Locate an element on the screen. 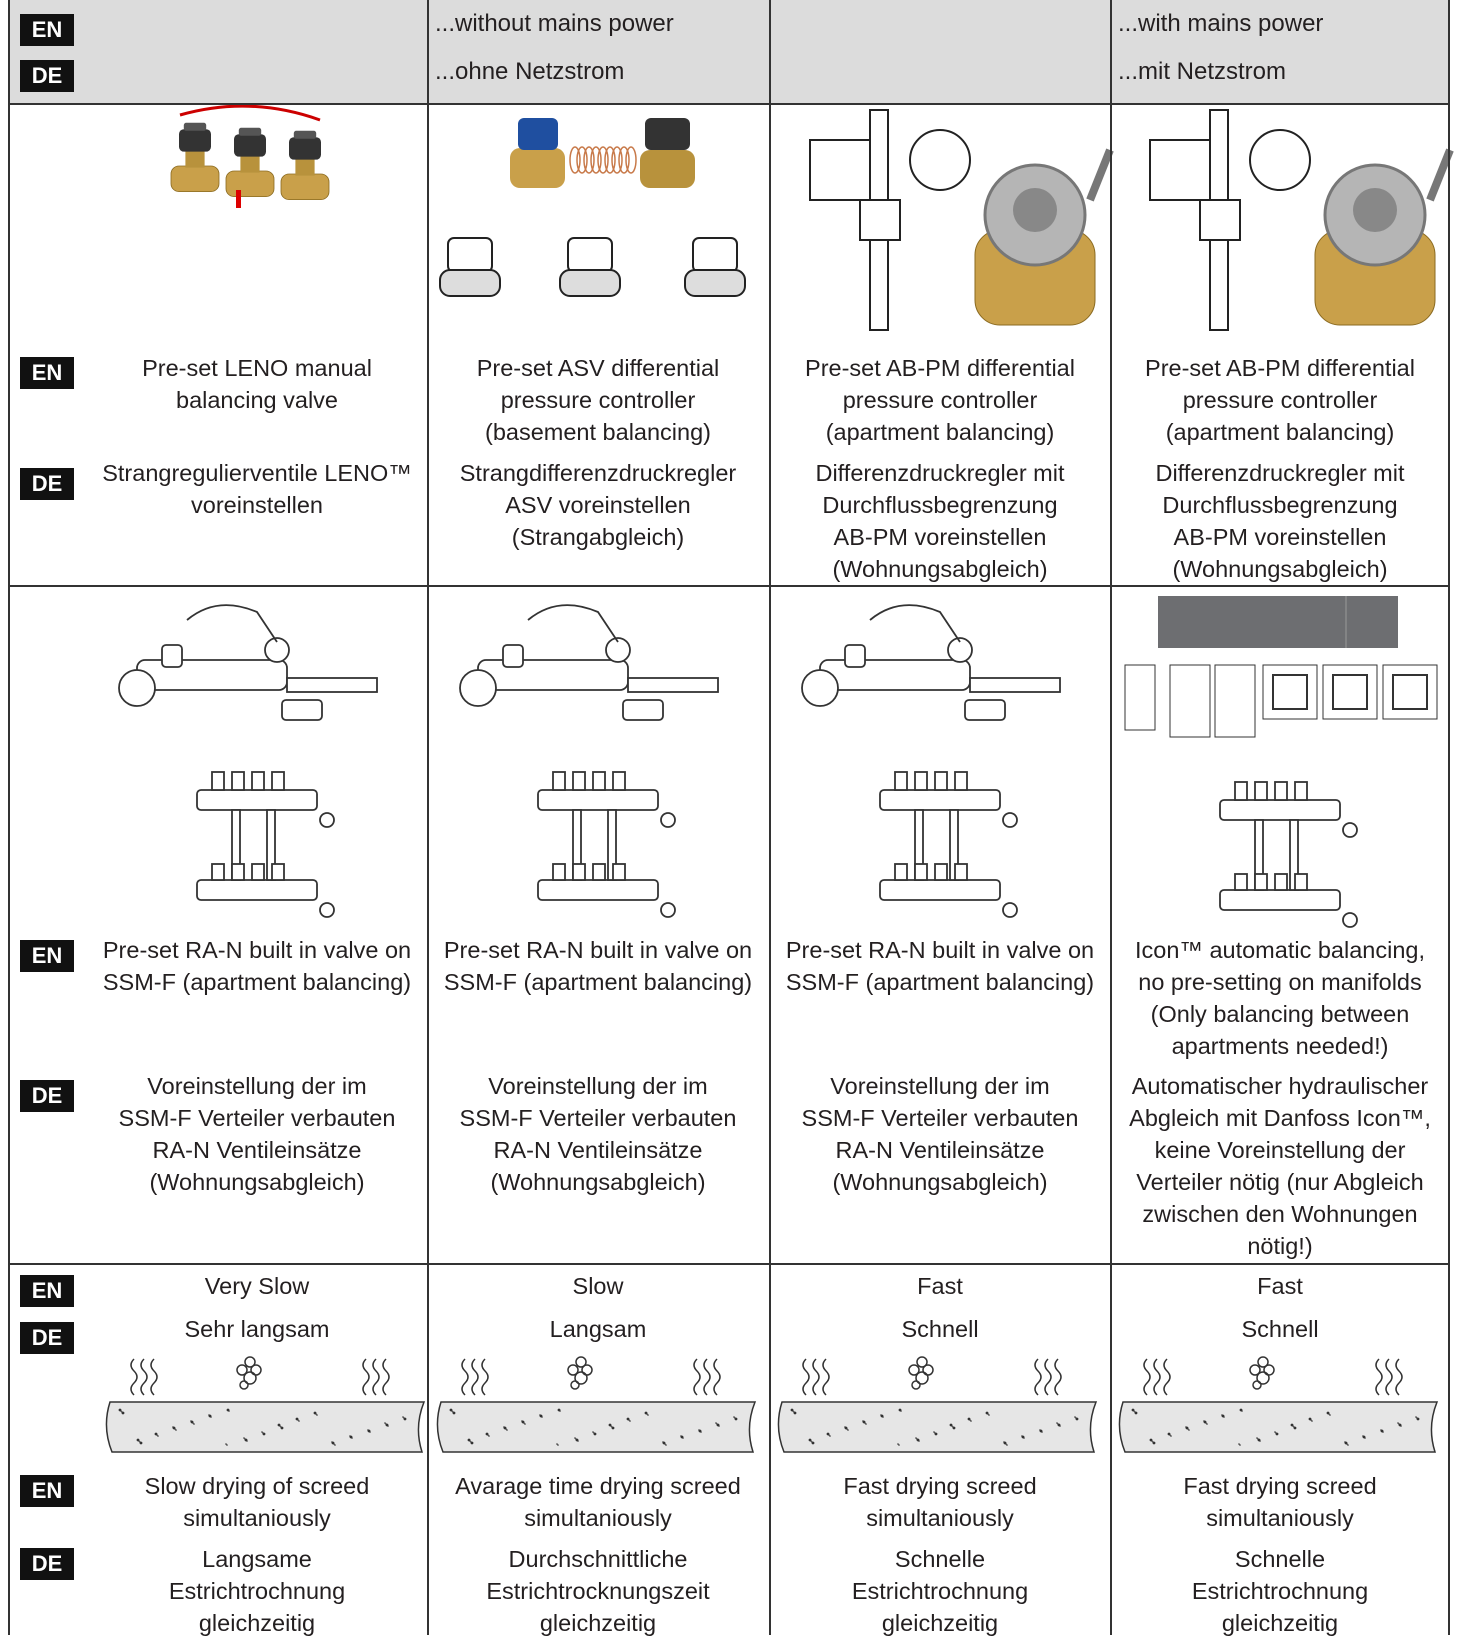 The width and height of the screenshot is (1459, 1639). manifold-body is located at coordinates (895, 675).